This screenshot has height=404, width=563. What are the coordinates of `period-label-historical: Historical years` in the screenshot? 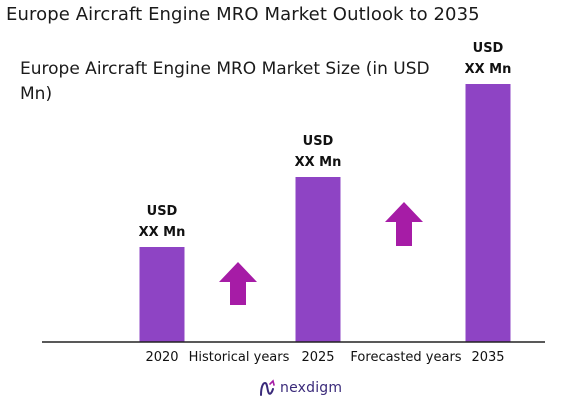 It's located at (239, 357).